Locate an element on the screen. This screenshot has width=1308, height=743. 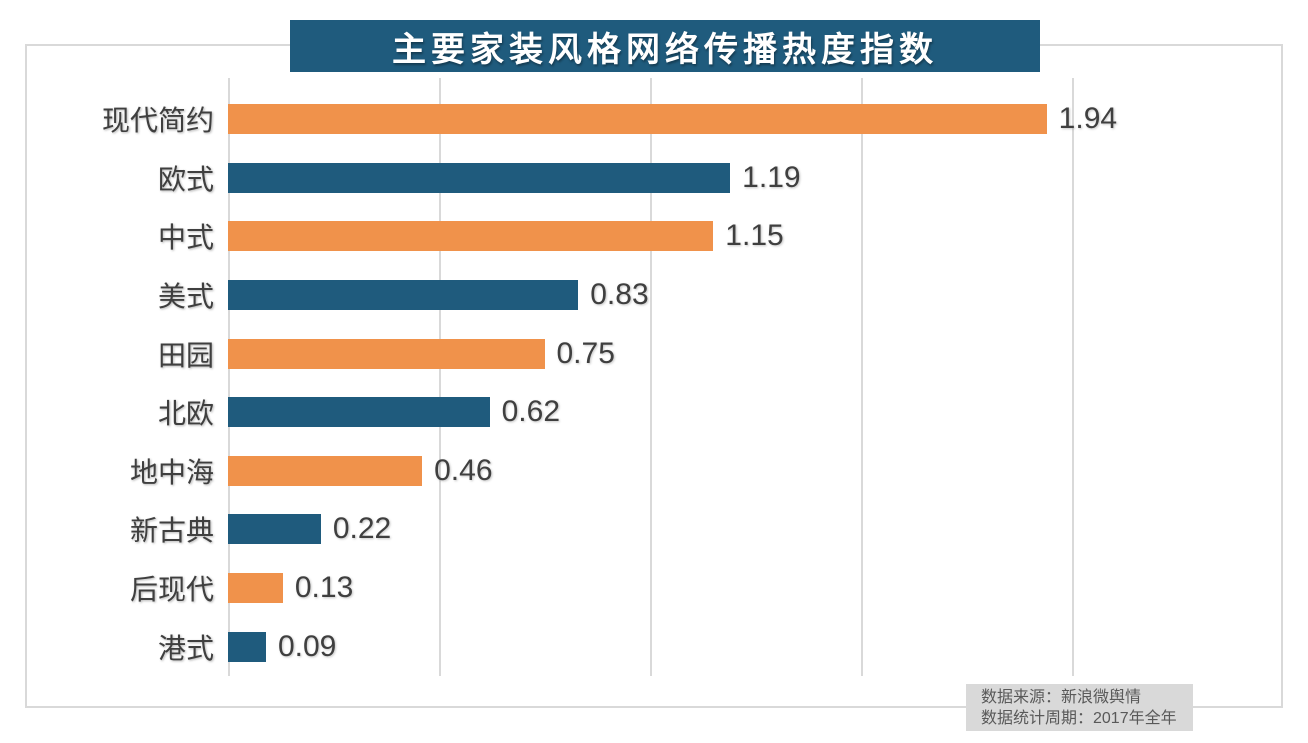
chart-title-banner: 主要家装风格网络传播热度指数 is located at coordinates (665, 46).